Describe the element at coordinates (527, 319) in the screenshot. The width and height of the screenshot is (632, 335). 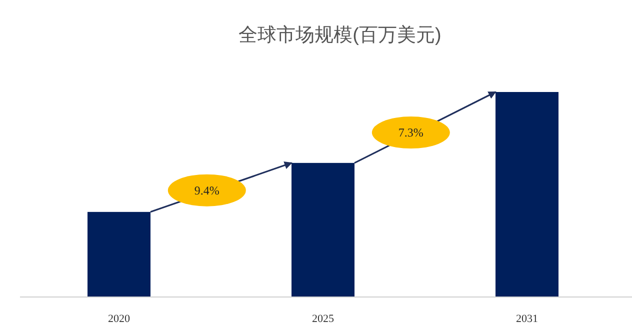
I see `x-tick-label: 2031` at that location.